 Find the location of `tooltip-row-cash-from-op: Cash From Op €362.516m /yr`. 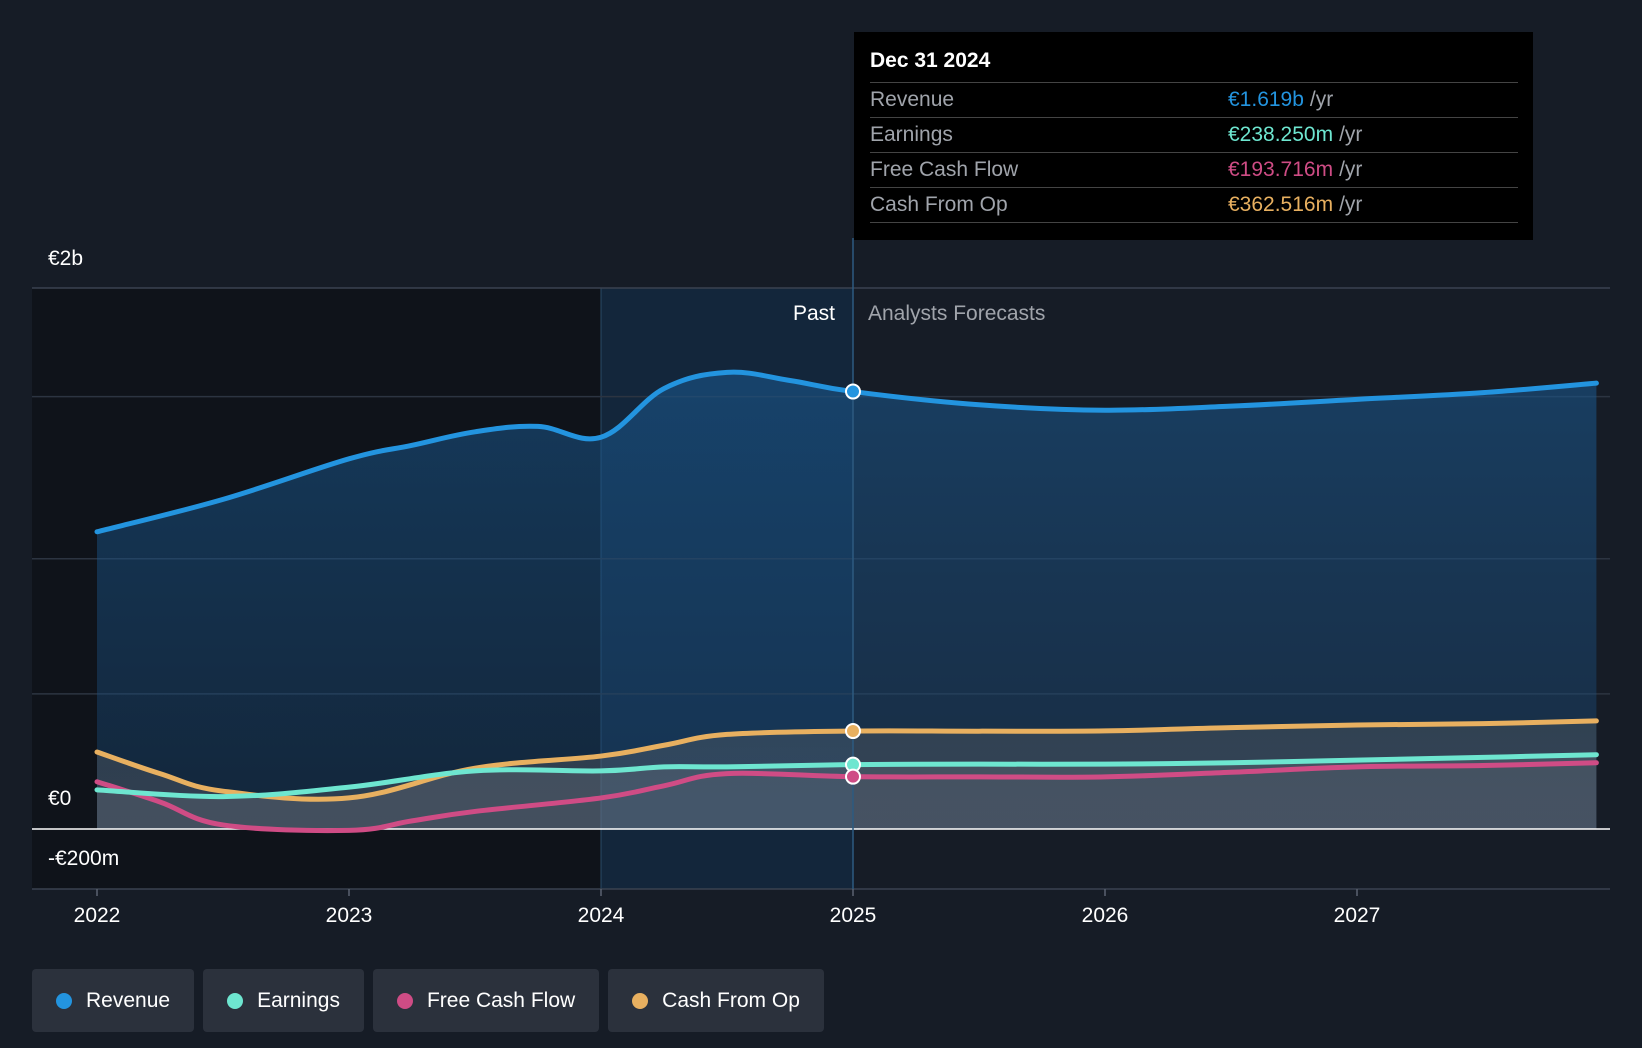

tooltip-row-cash-from-op: Cash From Op €362.516m /yr is located at coordinates (1194, 205).